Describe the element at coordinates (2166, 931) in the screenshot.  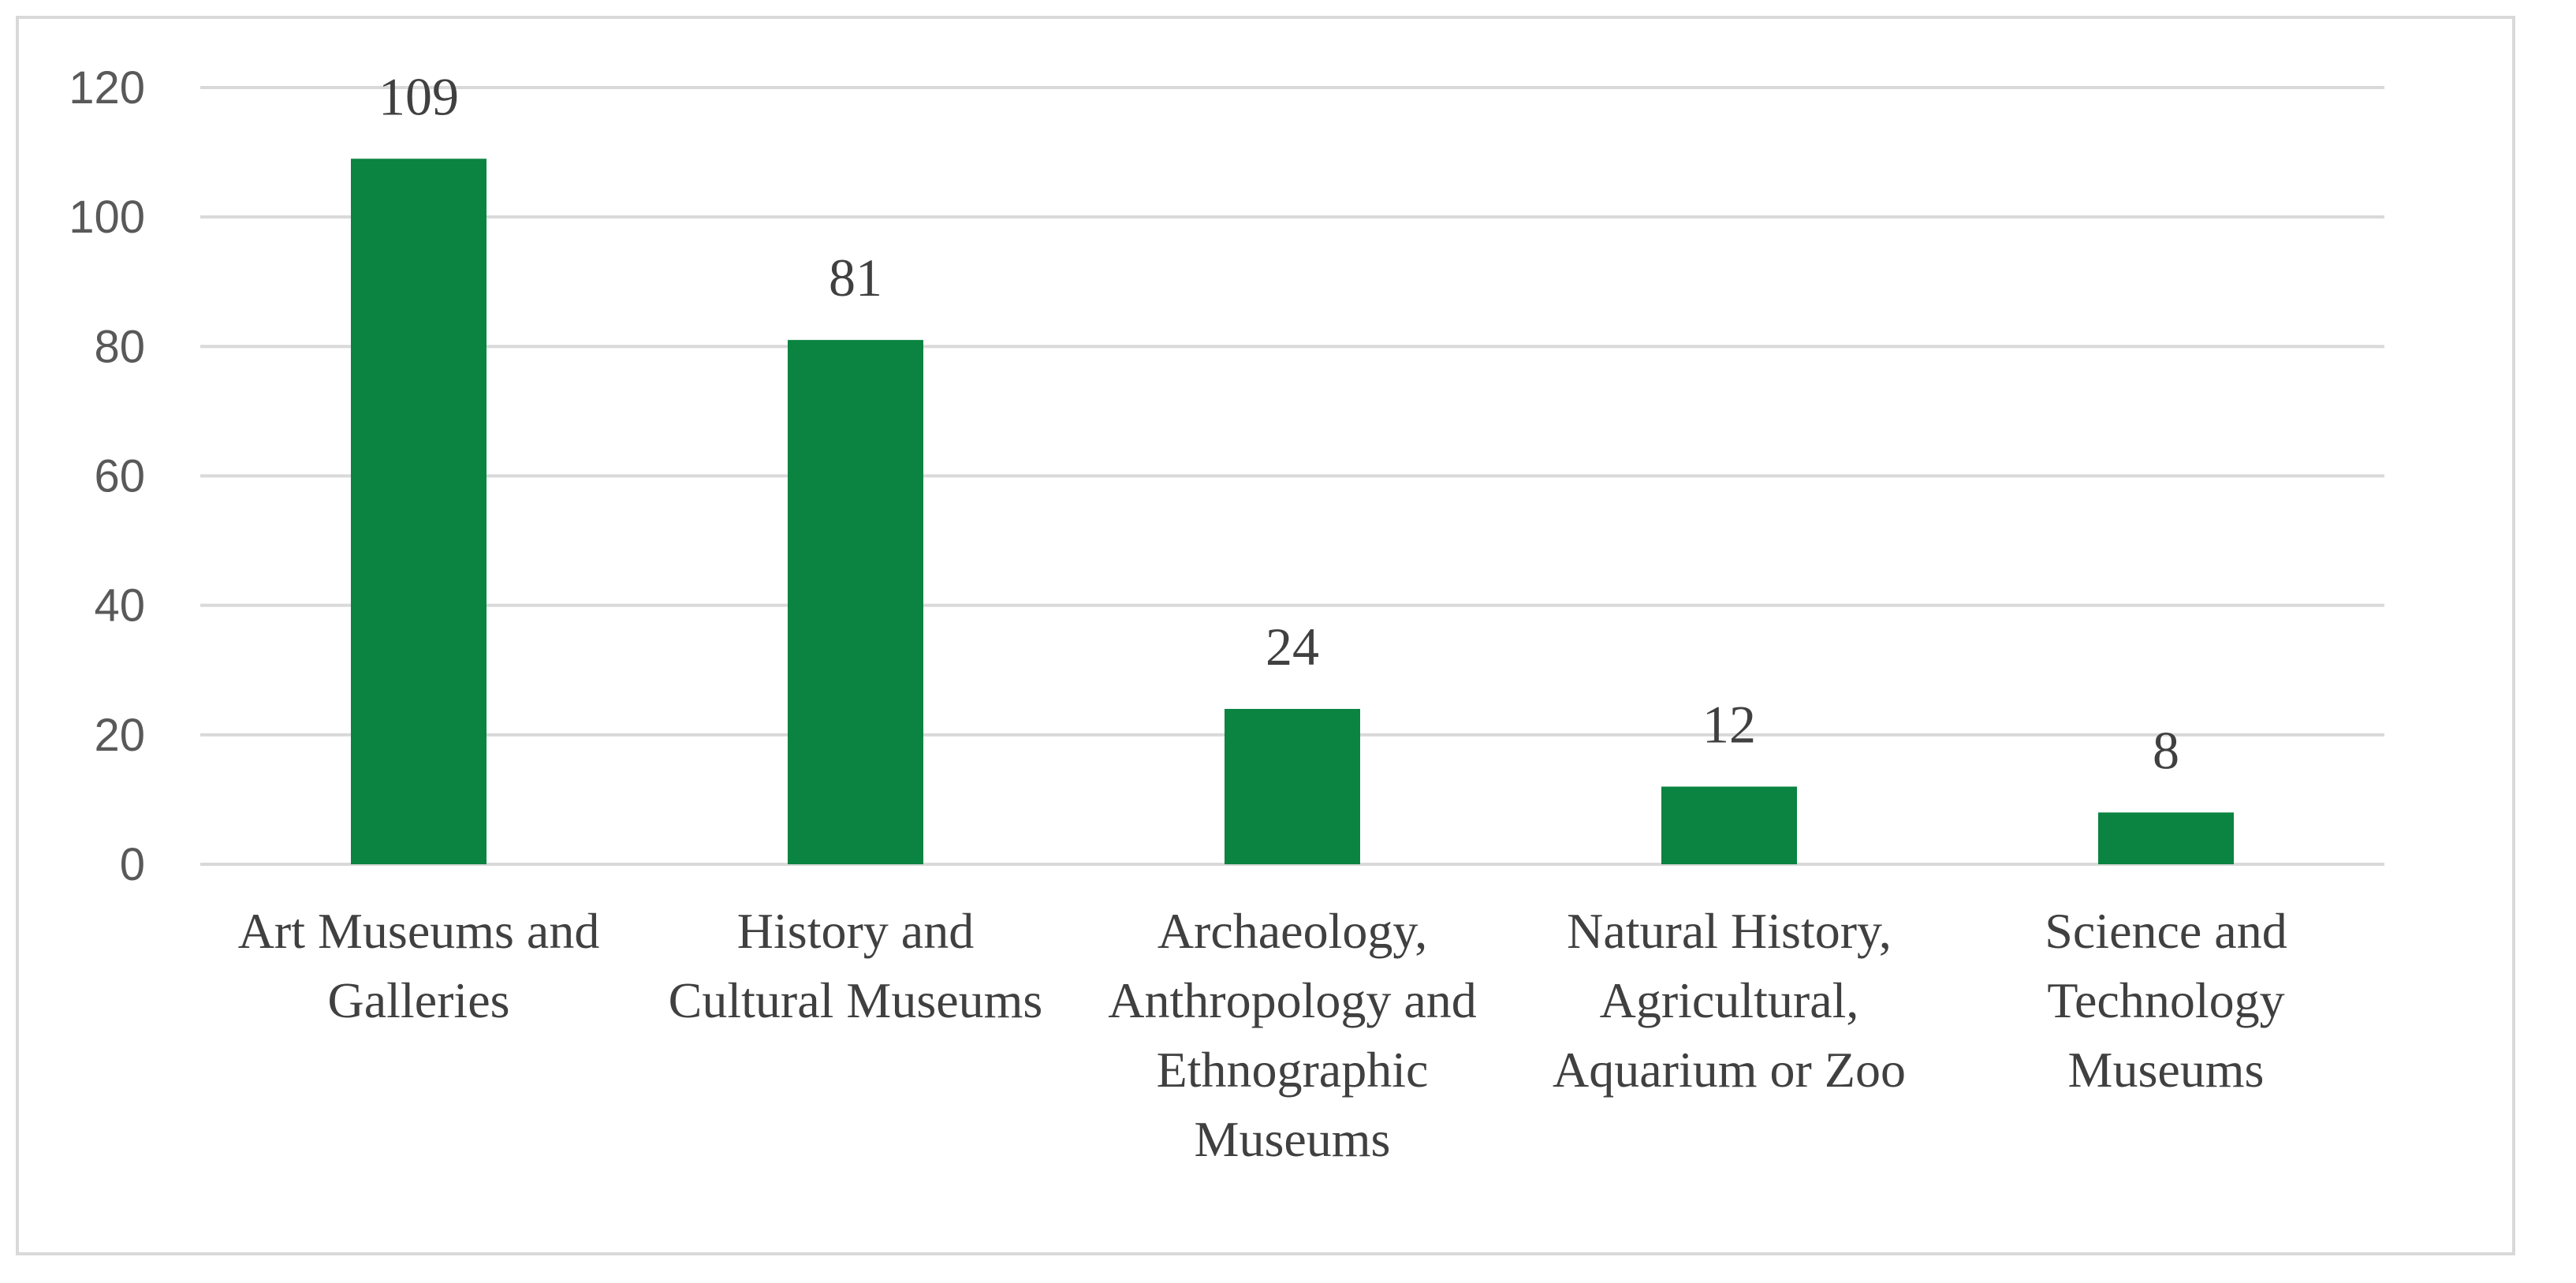
I see `x-tick-label-line: Science and` at that location.